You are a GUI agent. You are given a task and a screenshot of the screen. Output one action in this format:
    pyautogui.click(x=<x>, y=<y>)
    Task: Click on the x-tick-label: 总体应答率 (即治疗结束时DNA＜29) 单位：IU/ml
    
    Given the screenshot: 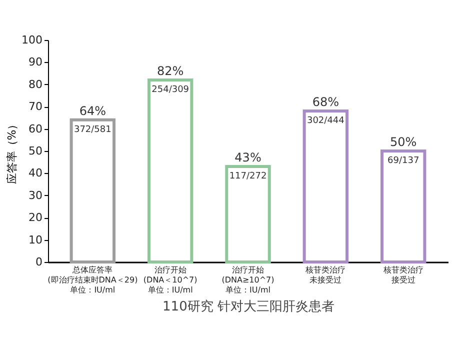 What is the action you would take?
    pyautogui.click(x=93, y=280)
    